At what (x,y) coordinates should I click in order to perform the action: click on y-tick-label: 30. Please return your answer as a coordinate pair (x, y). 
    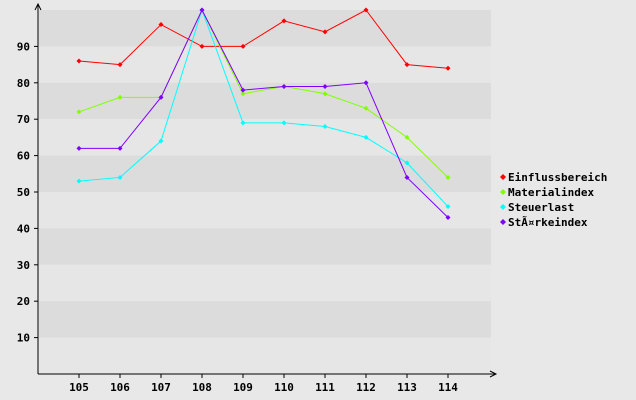
    Looking at the image, I should click on (23, 265).